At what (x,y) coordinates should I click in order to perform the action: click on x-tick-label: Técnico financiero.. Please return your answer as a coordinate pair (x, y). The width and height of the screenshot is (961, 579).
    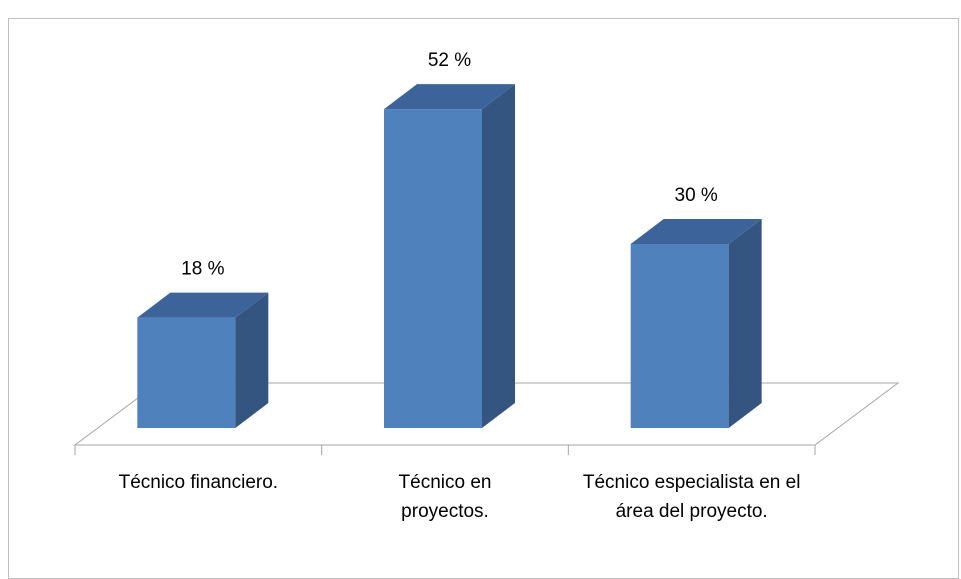
    Looking at the image, I should click on (198, 482).